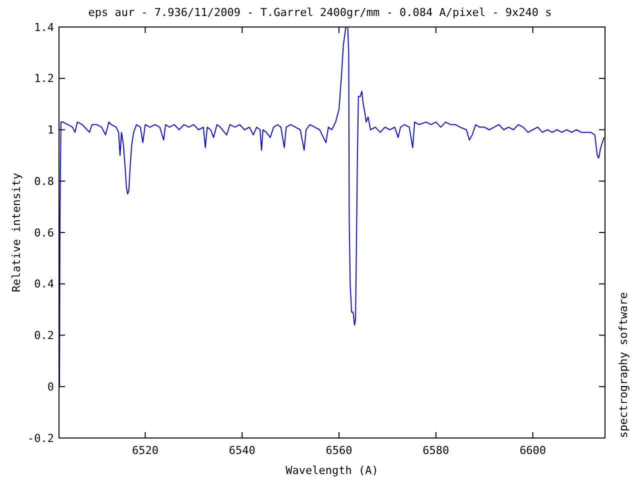 The width and height of the screenshot is (640, 480). What do you see at coordinates (44, 284) in the screenshot?
I see `y-tick-label: 0.4` at bounding box center [44, 284].